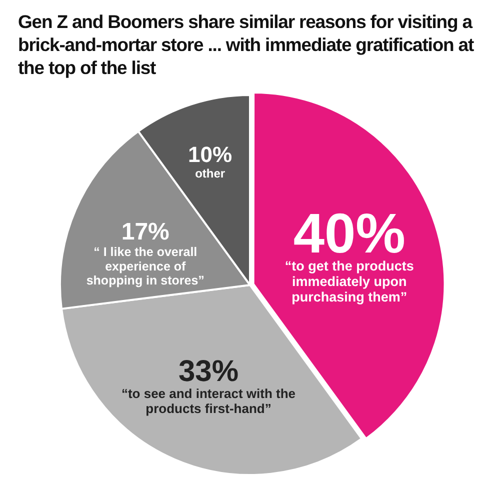  I want to click on data-label: 33%, so click(208, 371).